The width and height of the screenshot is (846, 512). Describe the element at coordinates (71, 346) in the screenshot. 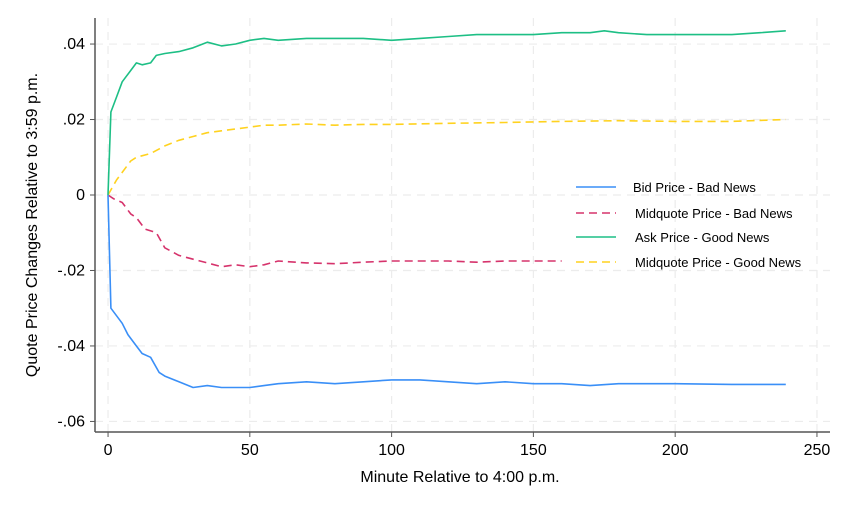

I see `y-tick-label: -.04` at that location.